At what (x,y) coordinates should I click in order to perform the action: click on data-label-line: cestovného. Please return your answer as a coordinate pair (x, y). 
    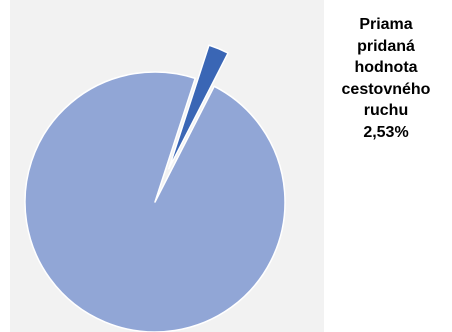
    Looking at the image, I should click on (386, 89).